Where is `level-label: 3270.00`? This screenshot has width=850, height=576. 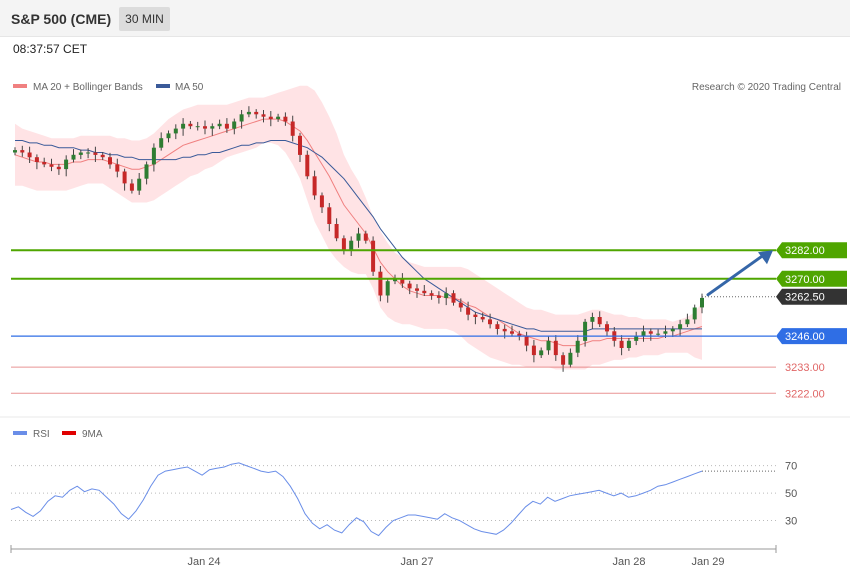 level-label: 3270.00 is located at coordinates (805, 280).